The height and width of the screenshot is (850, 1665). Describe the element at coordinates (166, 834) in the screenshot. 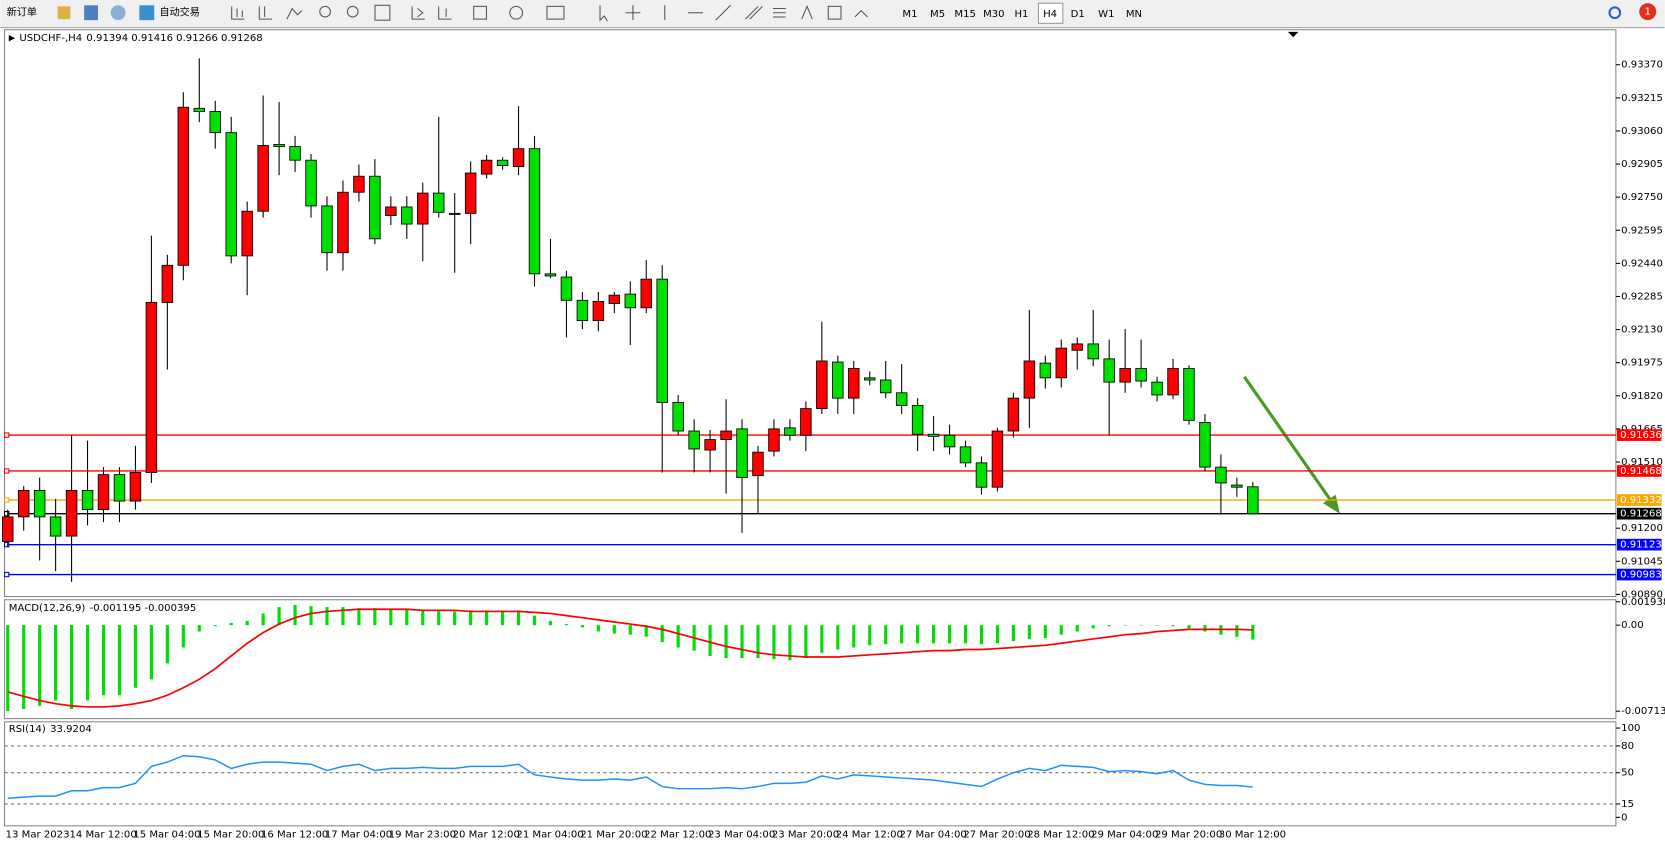

I see `x-tick-label: 15 Mar 04:00` at that location.